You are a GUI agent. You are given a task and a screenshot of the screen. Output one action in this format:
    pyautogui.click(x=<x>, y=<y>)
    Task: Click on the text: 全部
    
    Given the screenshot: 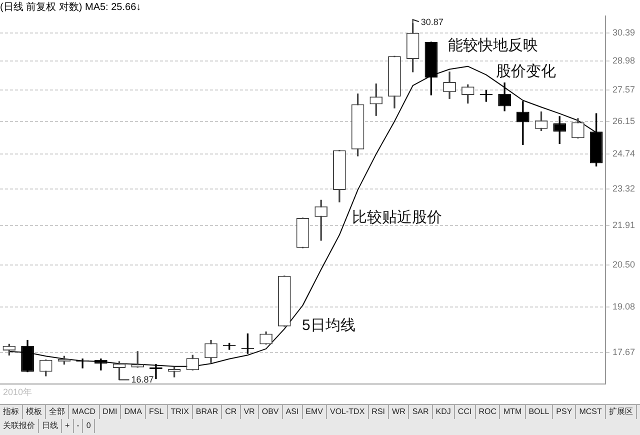 What is the action you would take?
    pyautogui.click(x=57, y=412)
    